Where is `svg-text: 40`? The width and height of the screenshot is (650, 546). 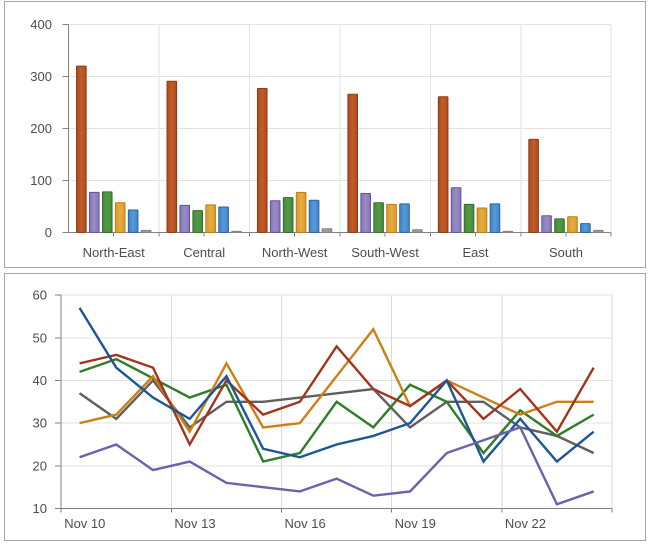
svg-text: 40 is located at coordinates (40, 380).